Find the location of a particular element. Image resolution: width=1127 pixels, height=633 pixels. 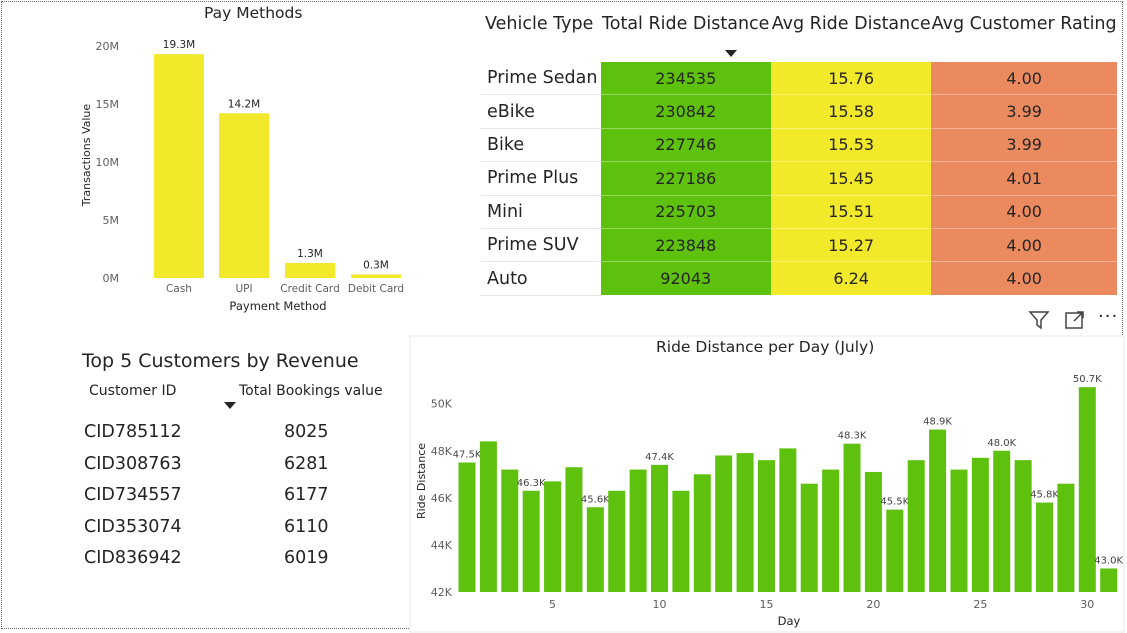

col-header-vehicle-type: Vehicle Type is located at coordinates (539, 24).